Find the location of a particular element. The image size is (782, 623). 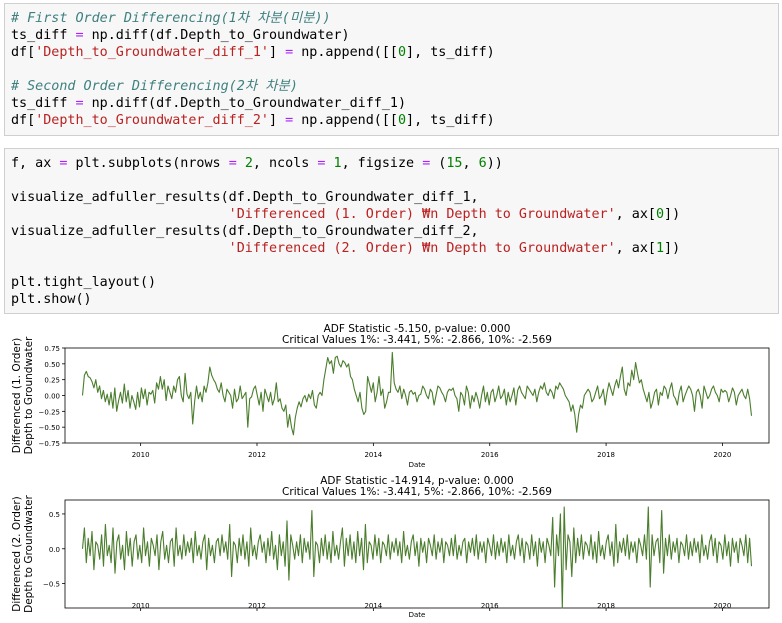

code-line: # Second Order Differencing(2차 차분) is located at coordinates (394, 86).